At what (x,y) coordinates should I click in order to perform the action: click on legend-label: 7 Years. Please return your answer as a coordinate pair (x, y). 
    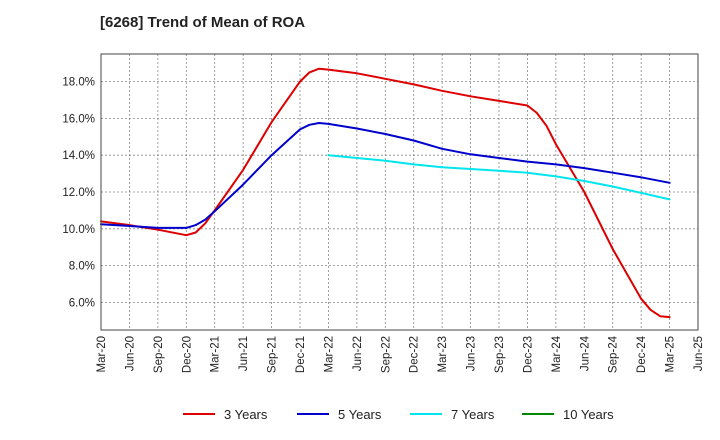
    Looking at the image, I should click on (473, 414).